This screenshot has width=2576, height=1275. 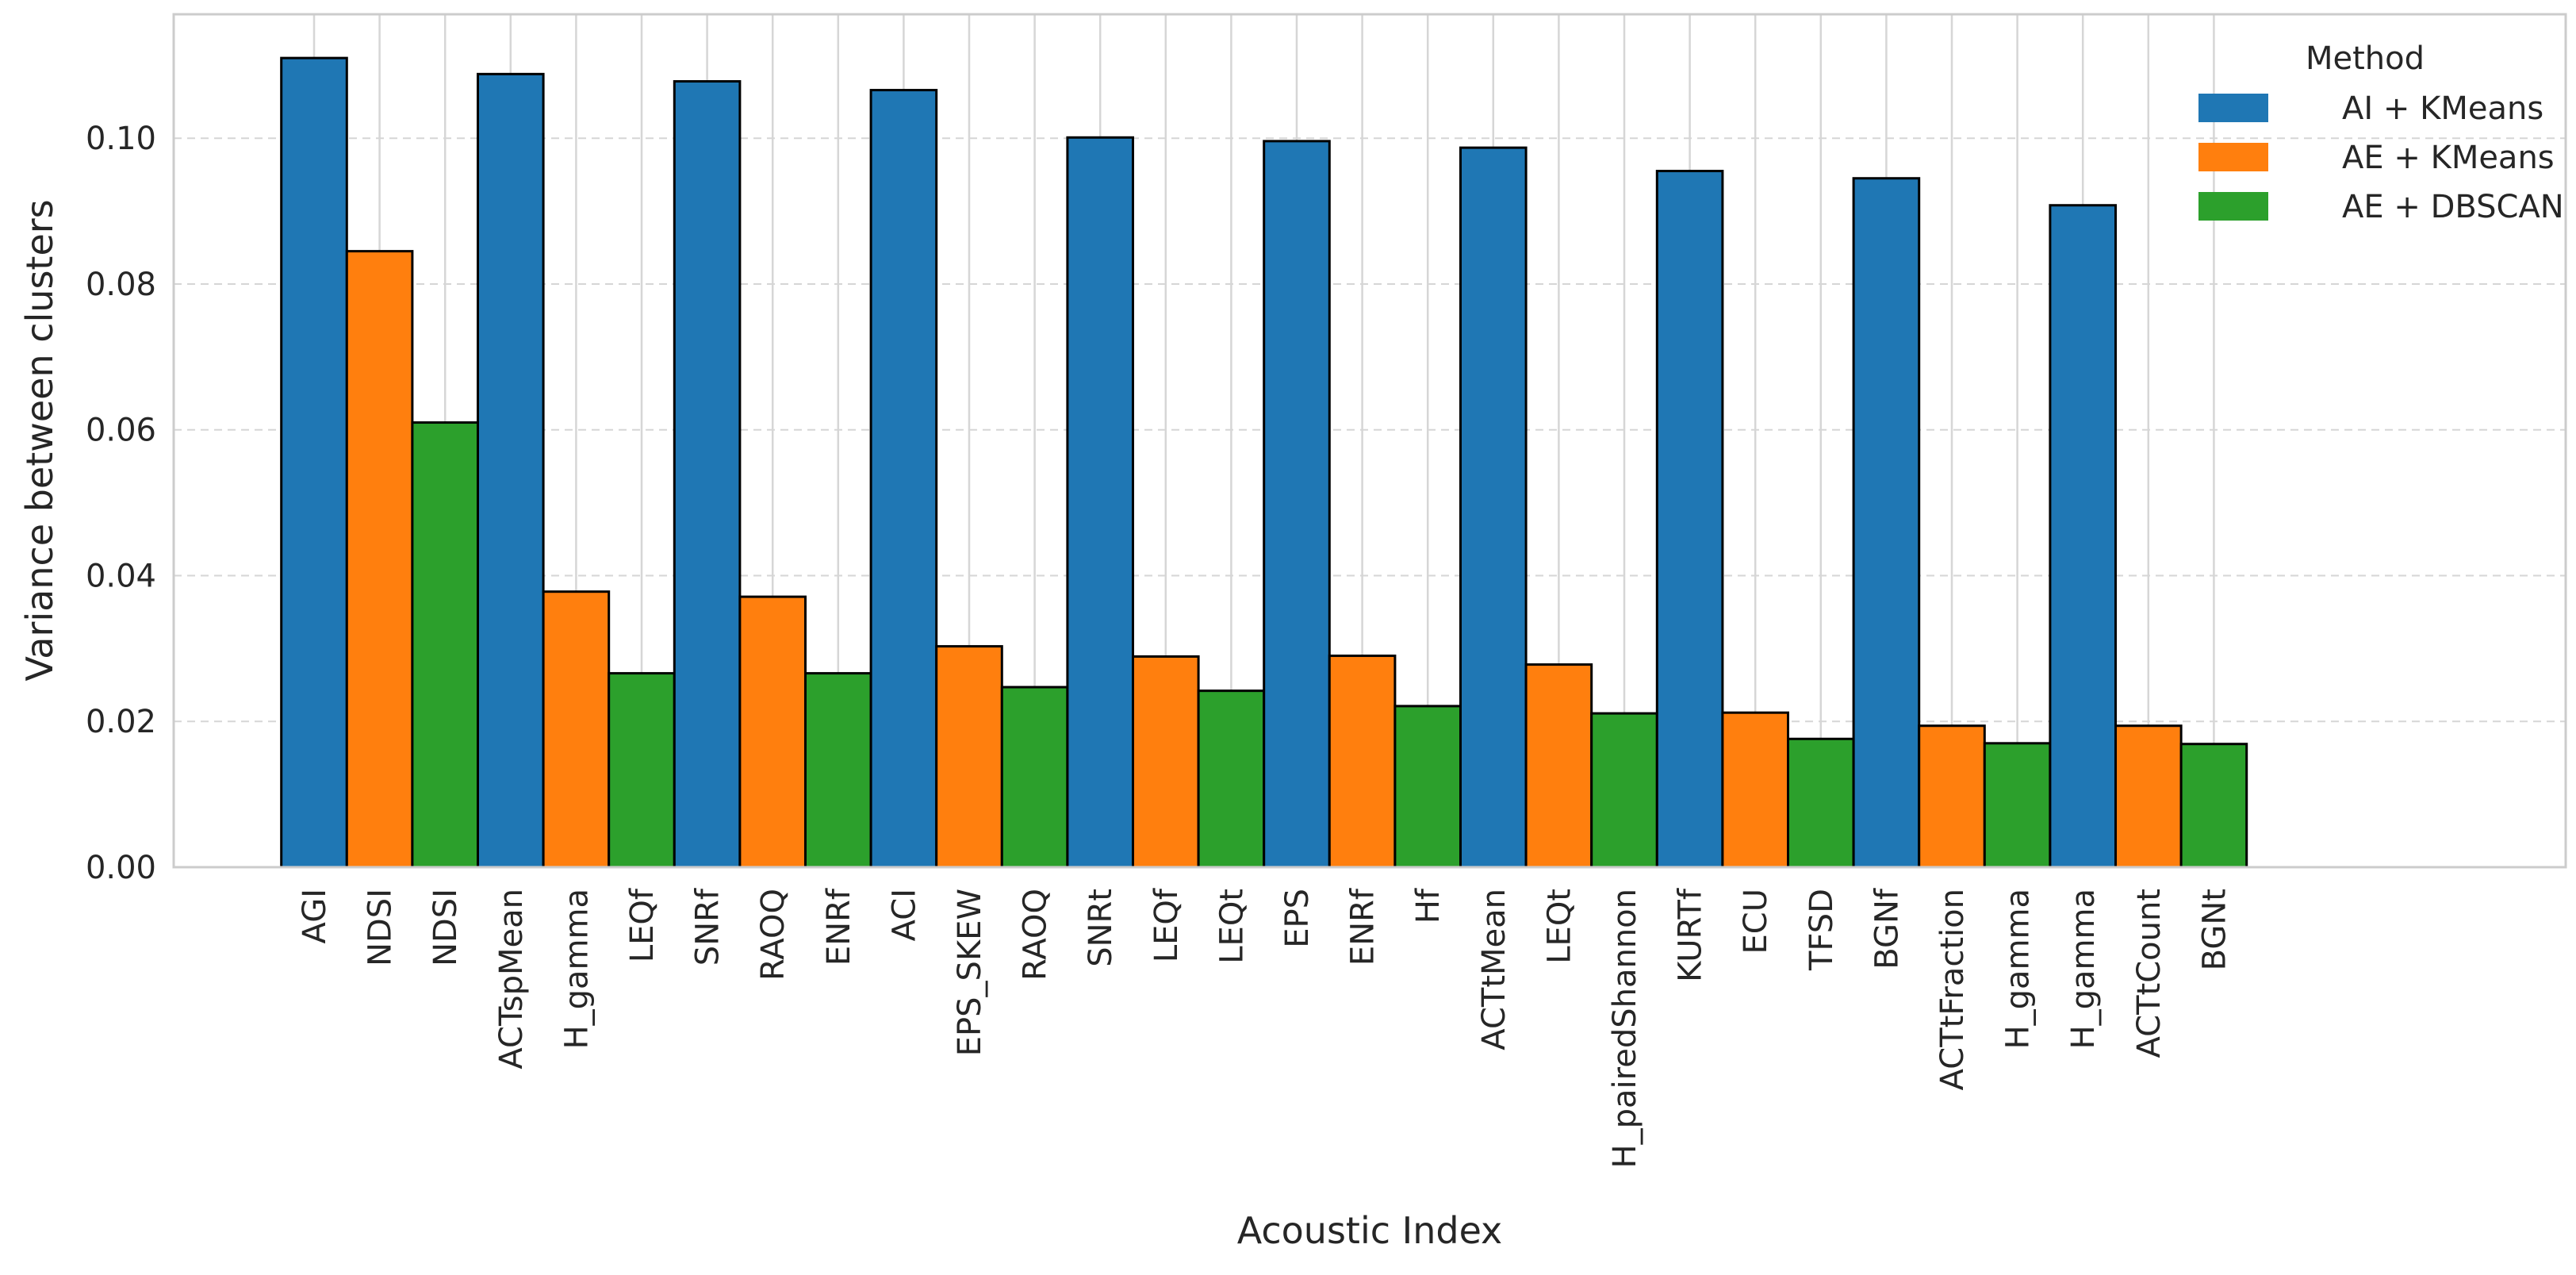 I want to click on y-tick-label: 0.02, so click(x=121, y=722).